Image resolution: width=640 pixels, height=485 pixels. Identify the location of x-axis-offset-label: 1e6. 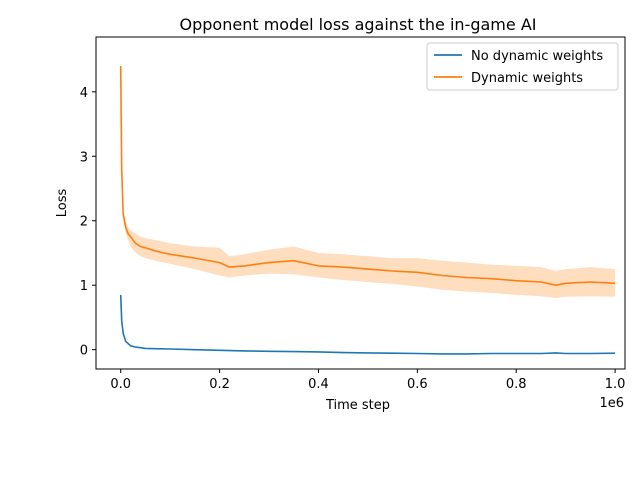
(611, 403).